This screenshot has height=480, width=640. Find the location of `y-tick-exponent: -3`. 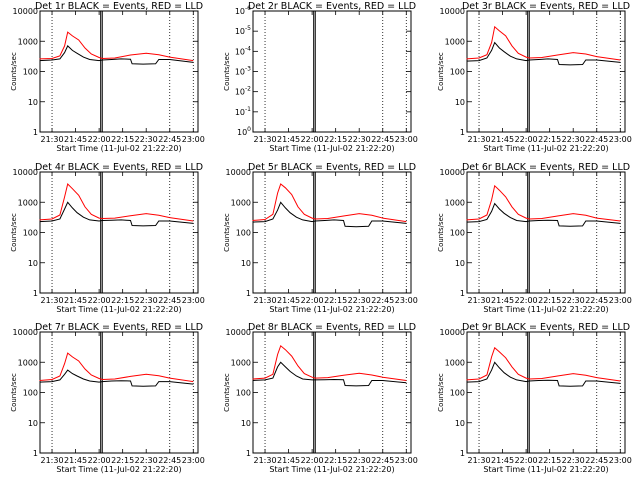

y-tick-exponent: -3 is located at coordinates (248, 69).